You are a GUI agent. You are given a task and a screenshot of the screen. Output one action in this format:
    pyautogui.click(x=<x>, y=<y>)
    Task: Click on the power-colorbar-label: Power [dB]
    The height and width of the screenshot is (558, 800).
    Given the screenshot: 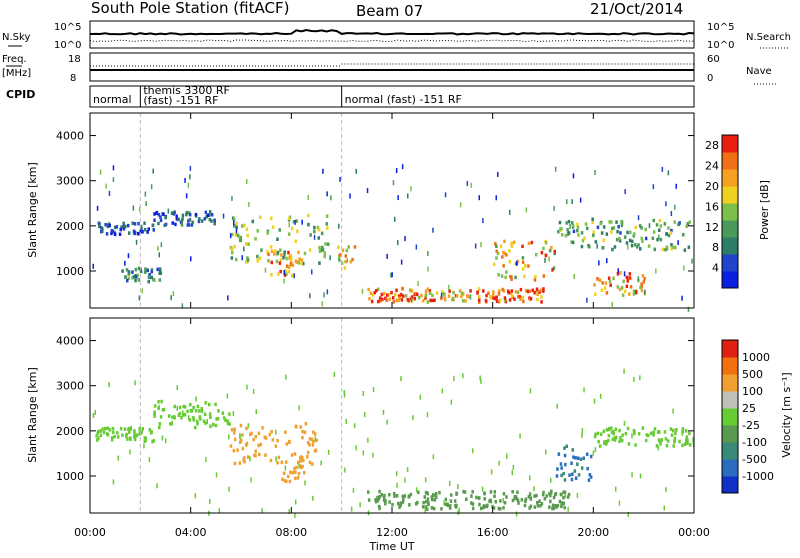 What is the action you would take?
    pyautogui.click(x=764, y=210)
    